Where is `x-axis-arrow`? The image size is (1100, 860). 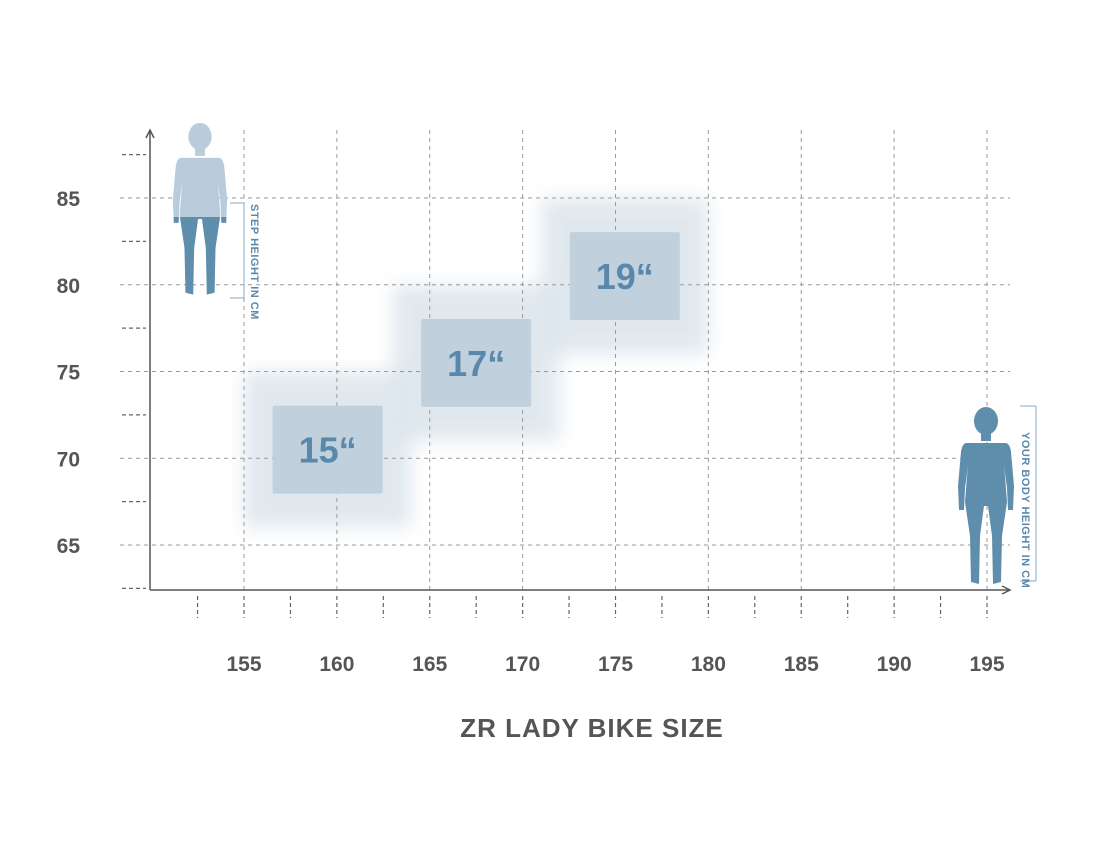
x-axis-arrow is located at coordinates (1006, 590).